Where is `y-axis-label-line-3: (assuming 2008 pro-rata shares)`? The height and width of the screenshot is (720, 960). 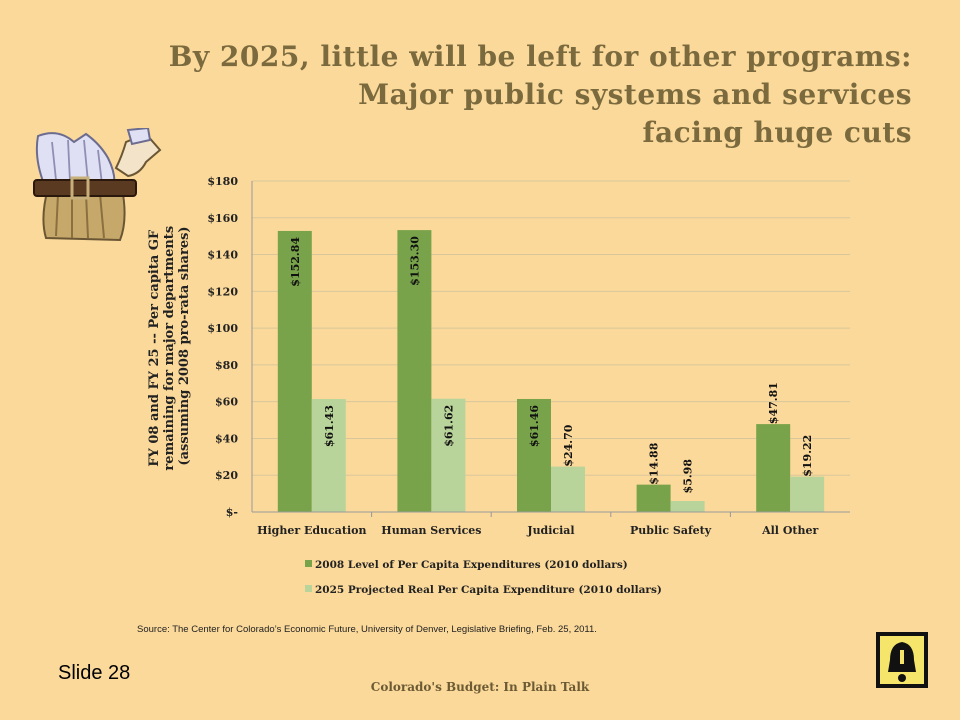
y-axis-label-line-3: (assuming 2008 pro-rata shares) is located at coordinates (184, 345).